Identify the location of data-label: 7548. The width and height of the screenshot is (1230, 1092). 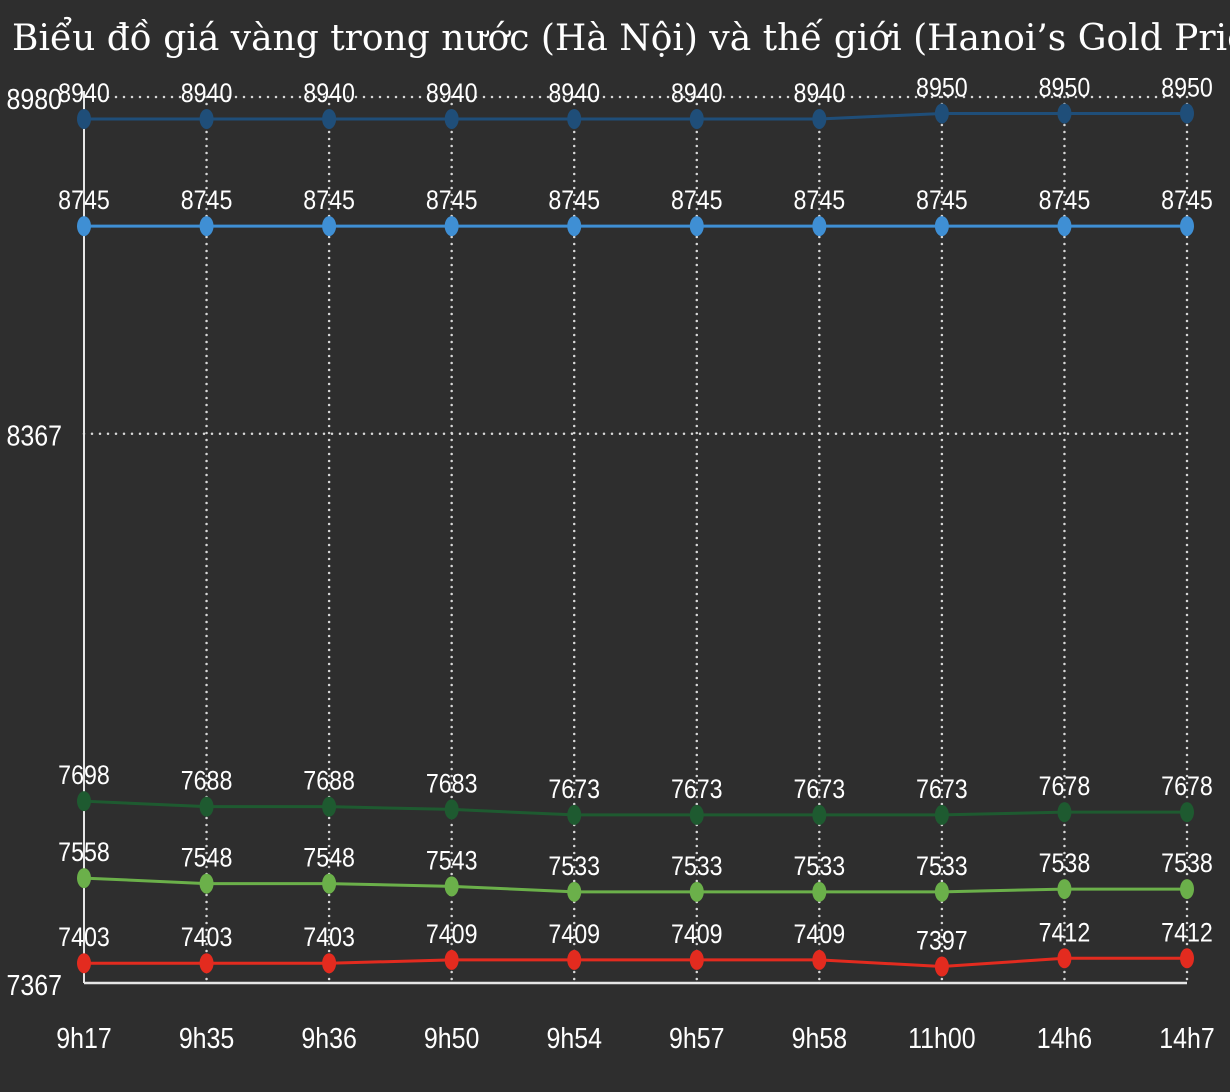
(207, 858).